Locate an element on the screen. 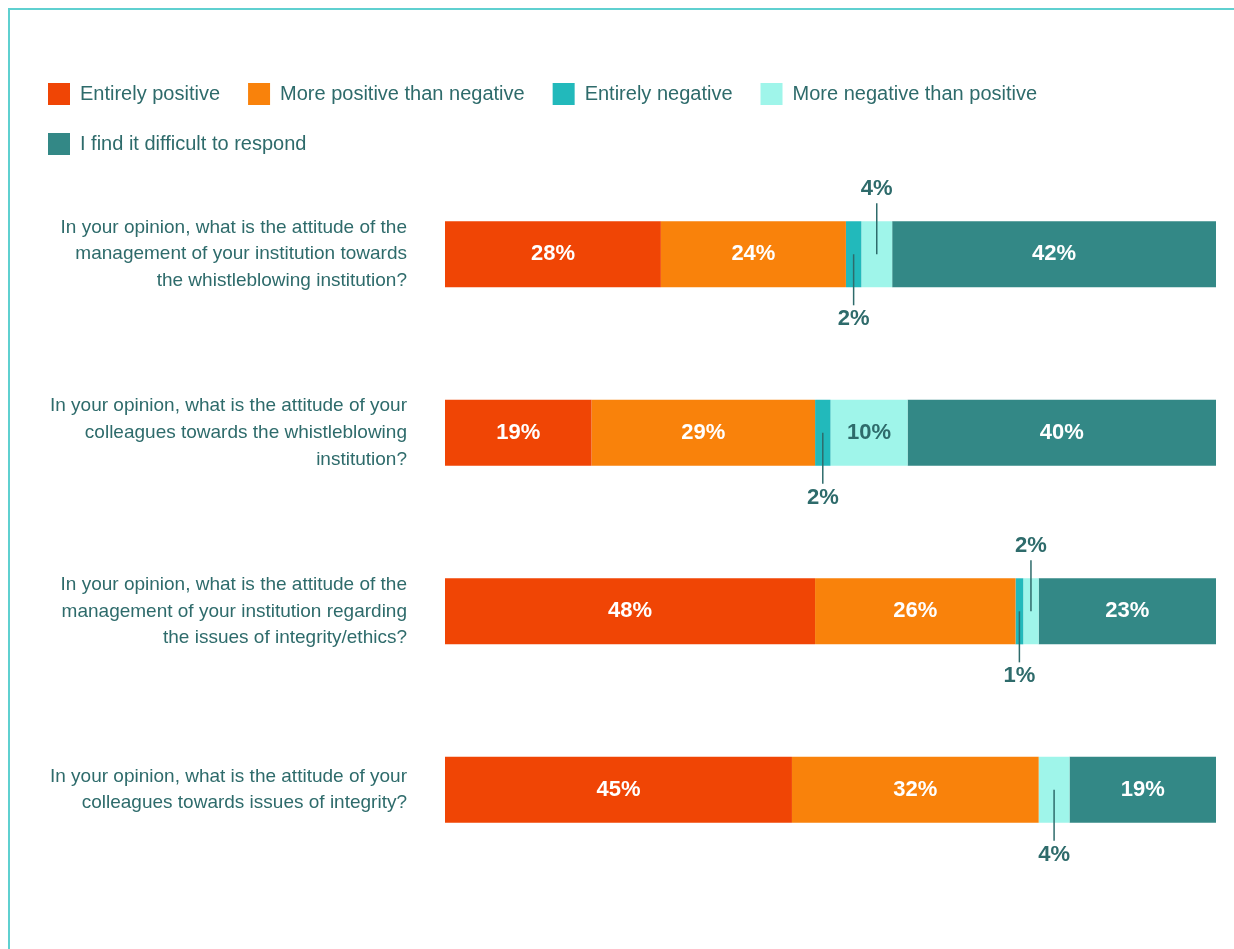 Image resolution: width=1234 pixels, height=949 pixels. data-label: 40% is located at coordinates (1061, 431).